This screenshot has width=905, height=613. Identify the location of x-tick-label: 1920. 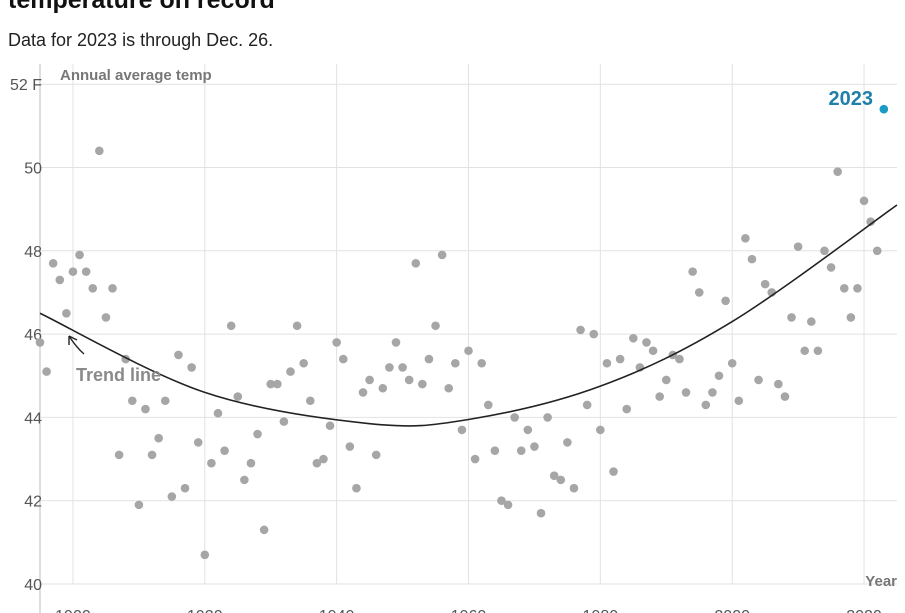
(205, 610).